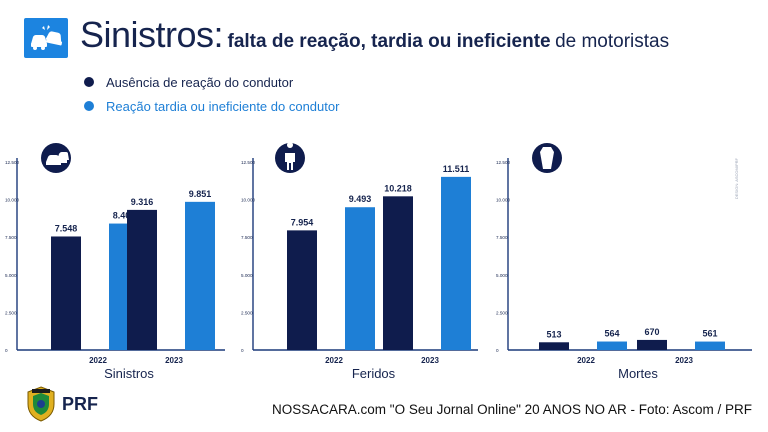 The image size is (768, 432). I want to click on legend-swatch-dark, so click(89, 82).